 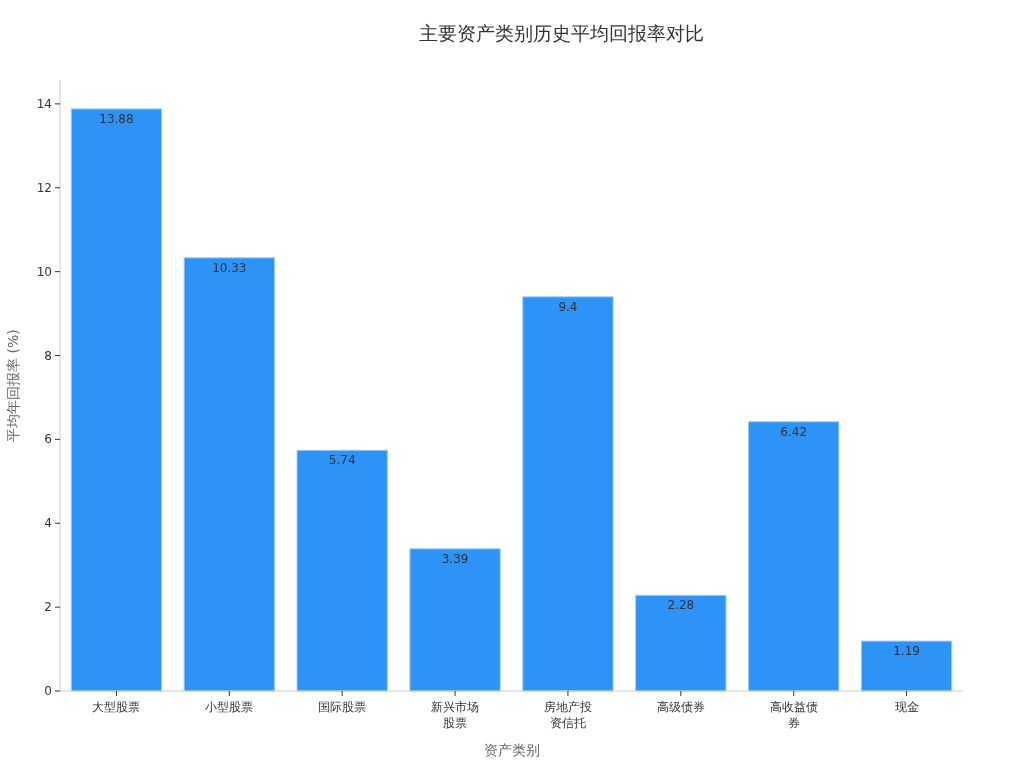 I want to click on x-tick-label: 新兴市场股票, so click(x=455, y=715).